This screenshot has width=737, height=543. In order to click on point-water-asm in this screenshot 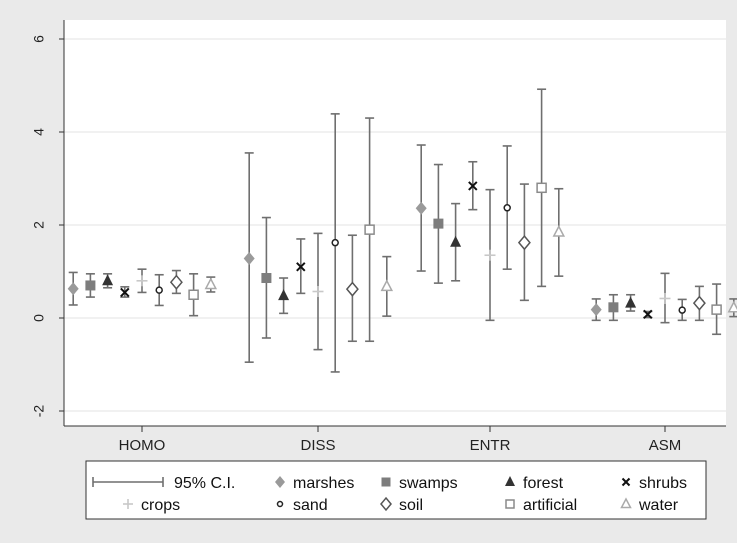, I will do `click(732, 306)`.